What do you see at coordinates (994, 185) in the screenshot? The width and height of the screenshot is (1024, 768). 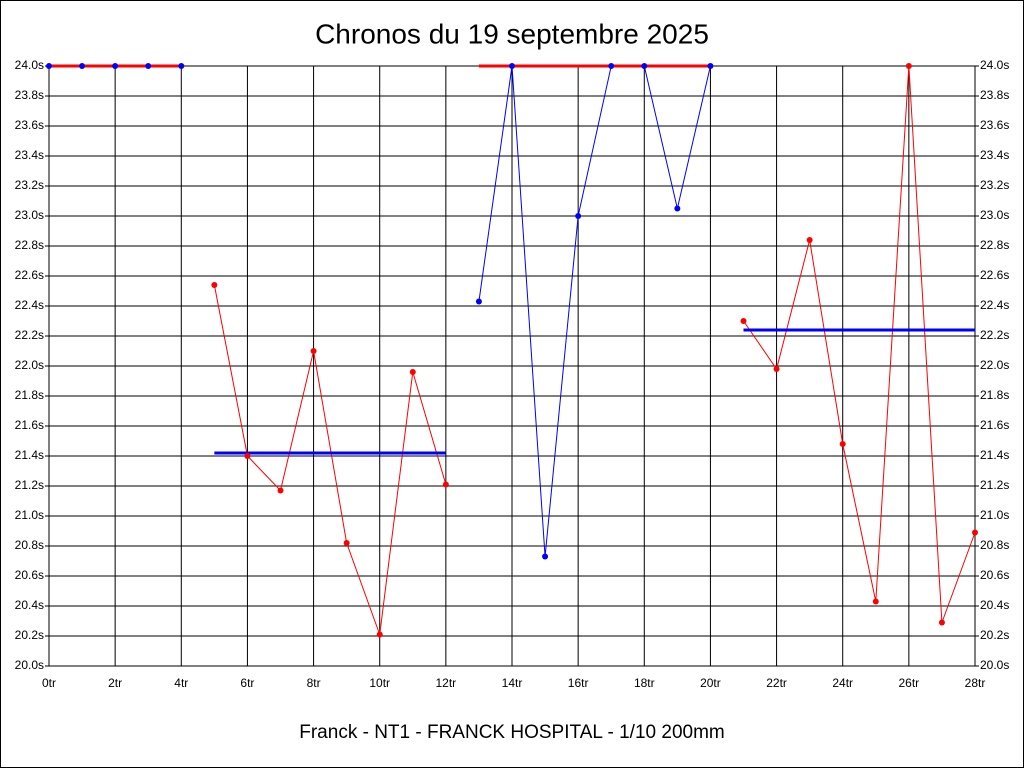 I see `y2-tick-label: 23.2s` at bounding box center [994, 185].